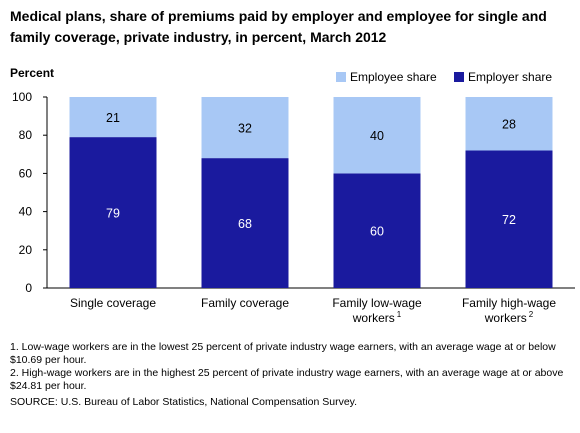 This screenshot has height=433, width=580. Describe the element at coordinates (26, 212) in the screenshot. I see `y-tick-label: 40` at that location.